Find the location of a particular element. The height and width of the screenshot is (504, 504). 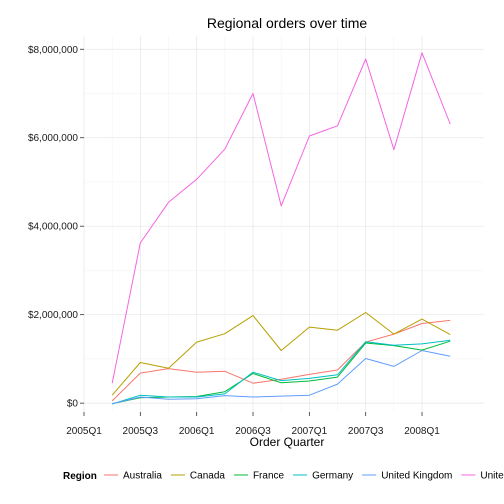

y-tick-label: $4,000,000 is located at coordinates (53, 227).